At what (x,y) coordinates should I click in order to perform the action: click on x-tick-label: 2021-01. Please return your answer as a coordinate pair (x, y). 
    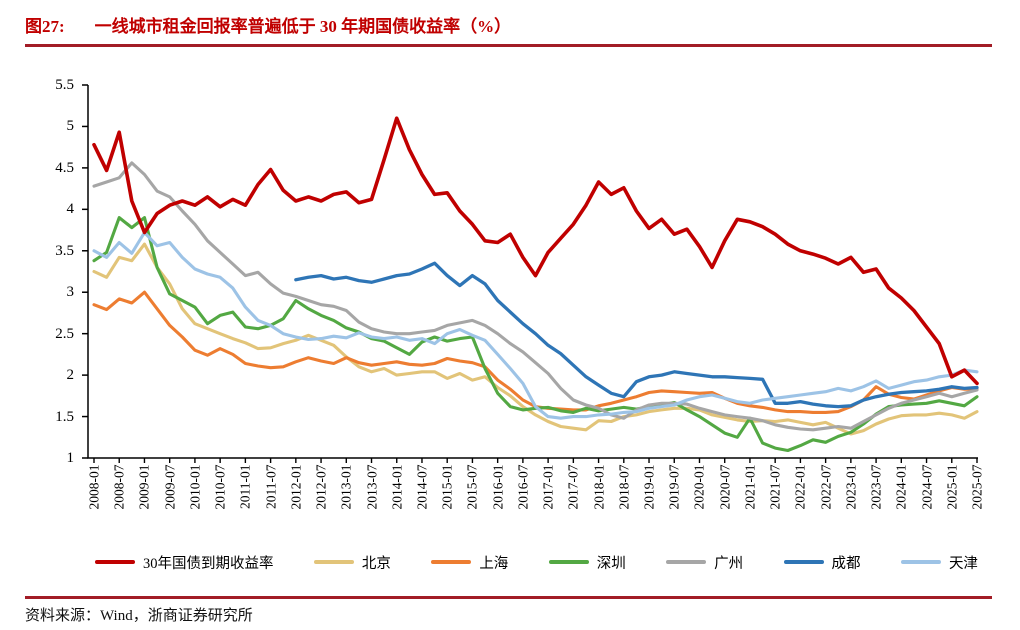
    Looking at the image, I should click on (750, 487).